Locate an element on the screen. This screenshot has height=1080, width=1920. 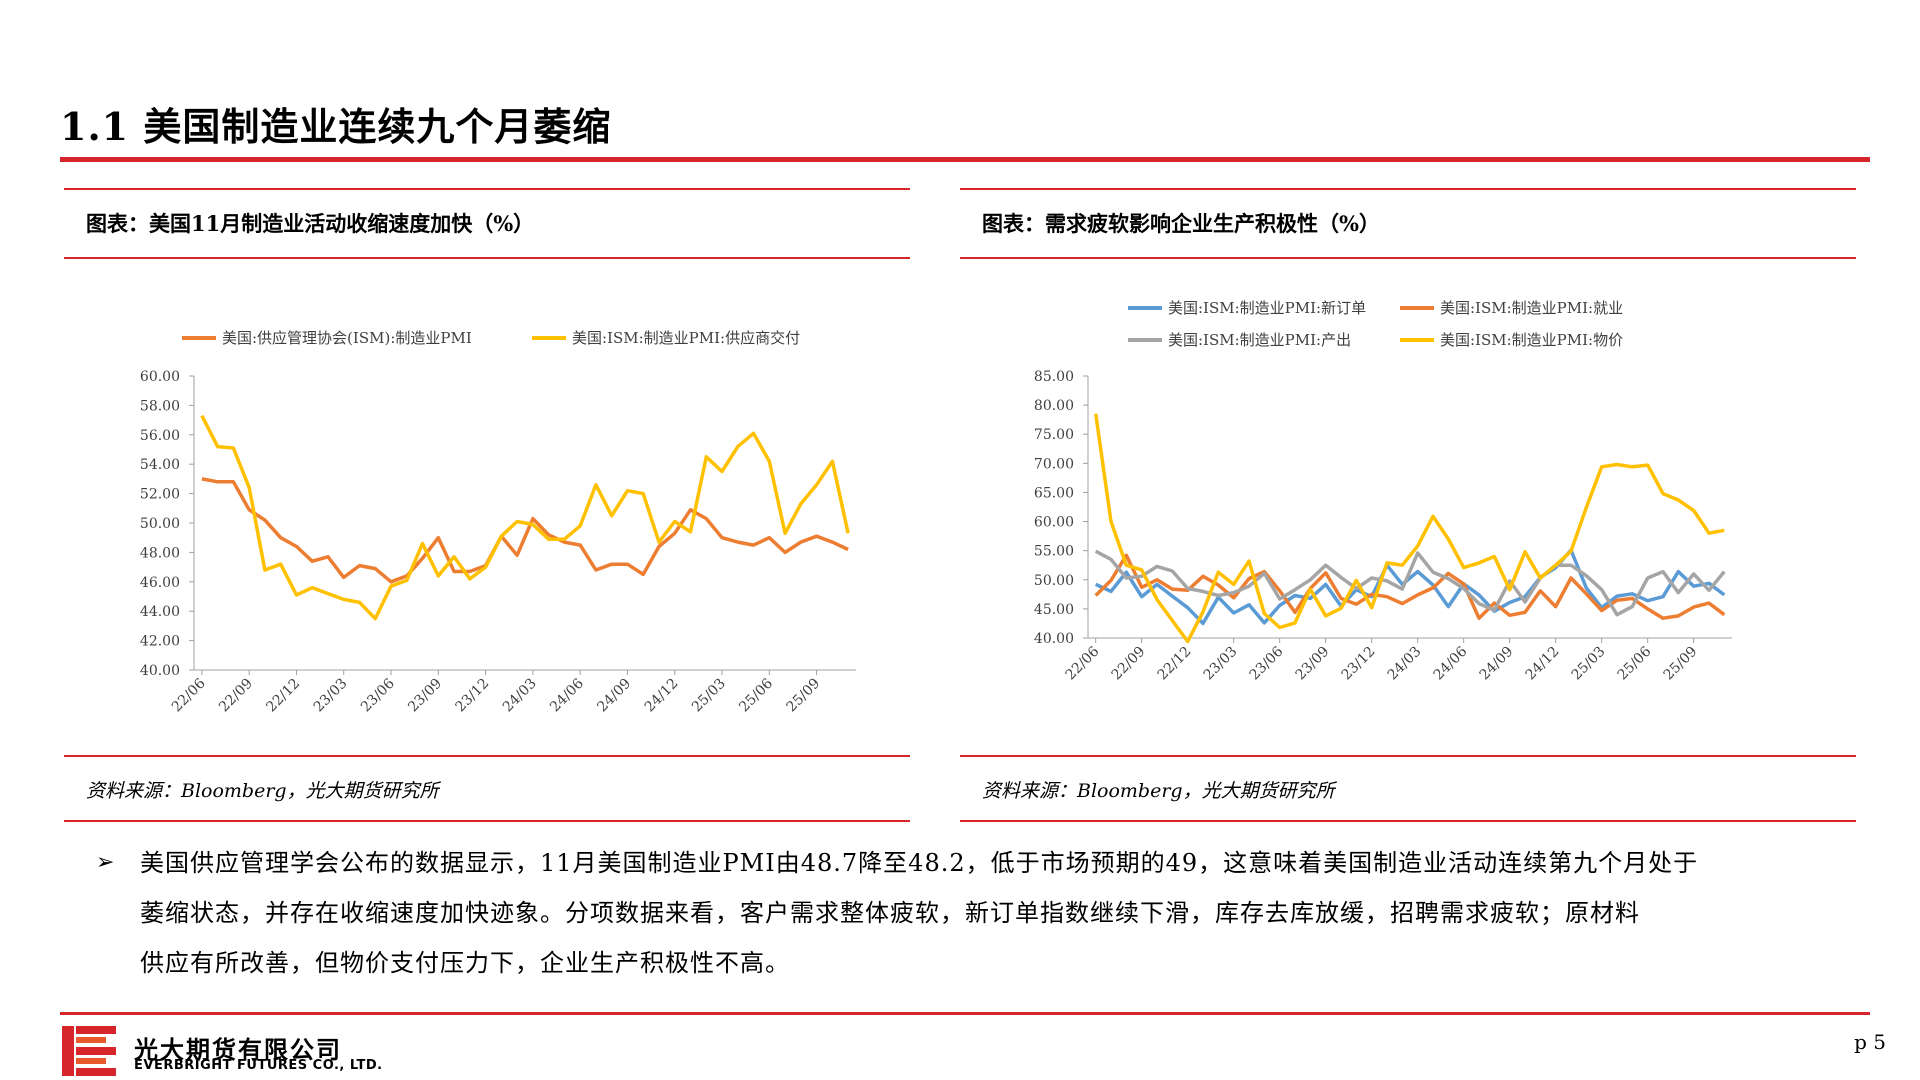
right-chart-caption: 图表：需求疲软影响企业生产积极性（%） is located at coordinates (1181, 223).